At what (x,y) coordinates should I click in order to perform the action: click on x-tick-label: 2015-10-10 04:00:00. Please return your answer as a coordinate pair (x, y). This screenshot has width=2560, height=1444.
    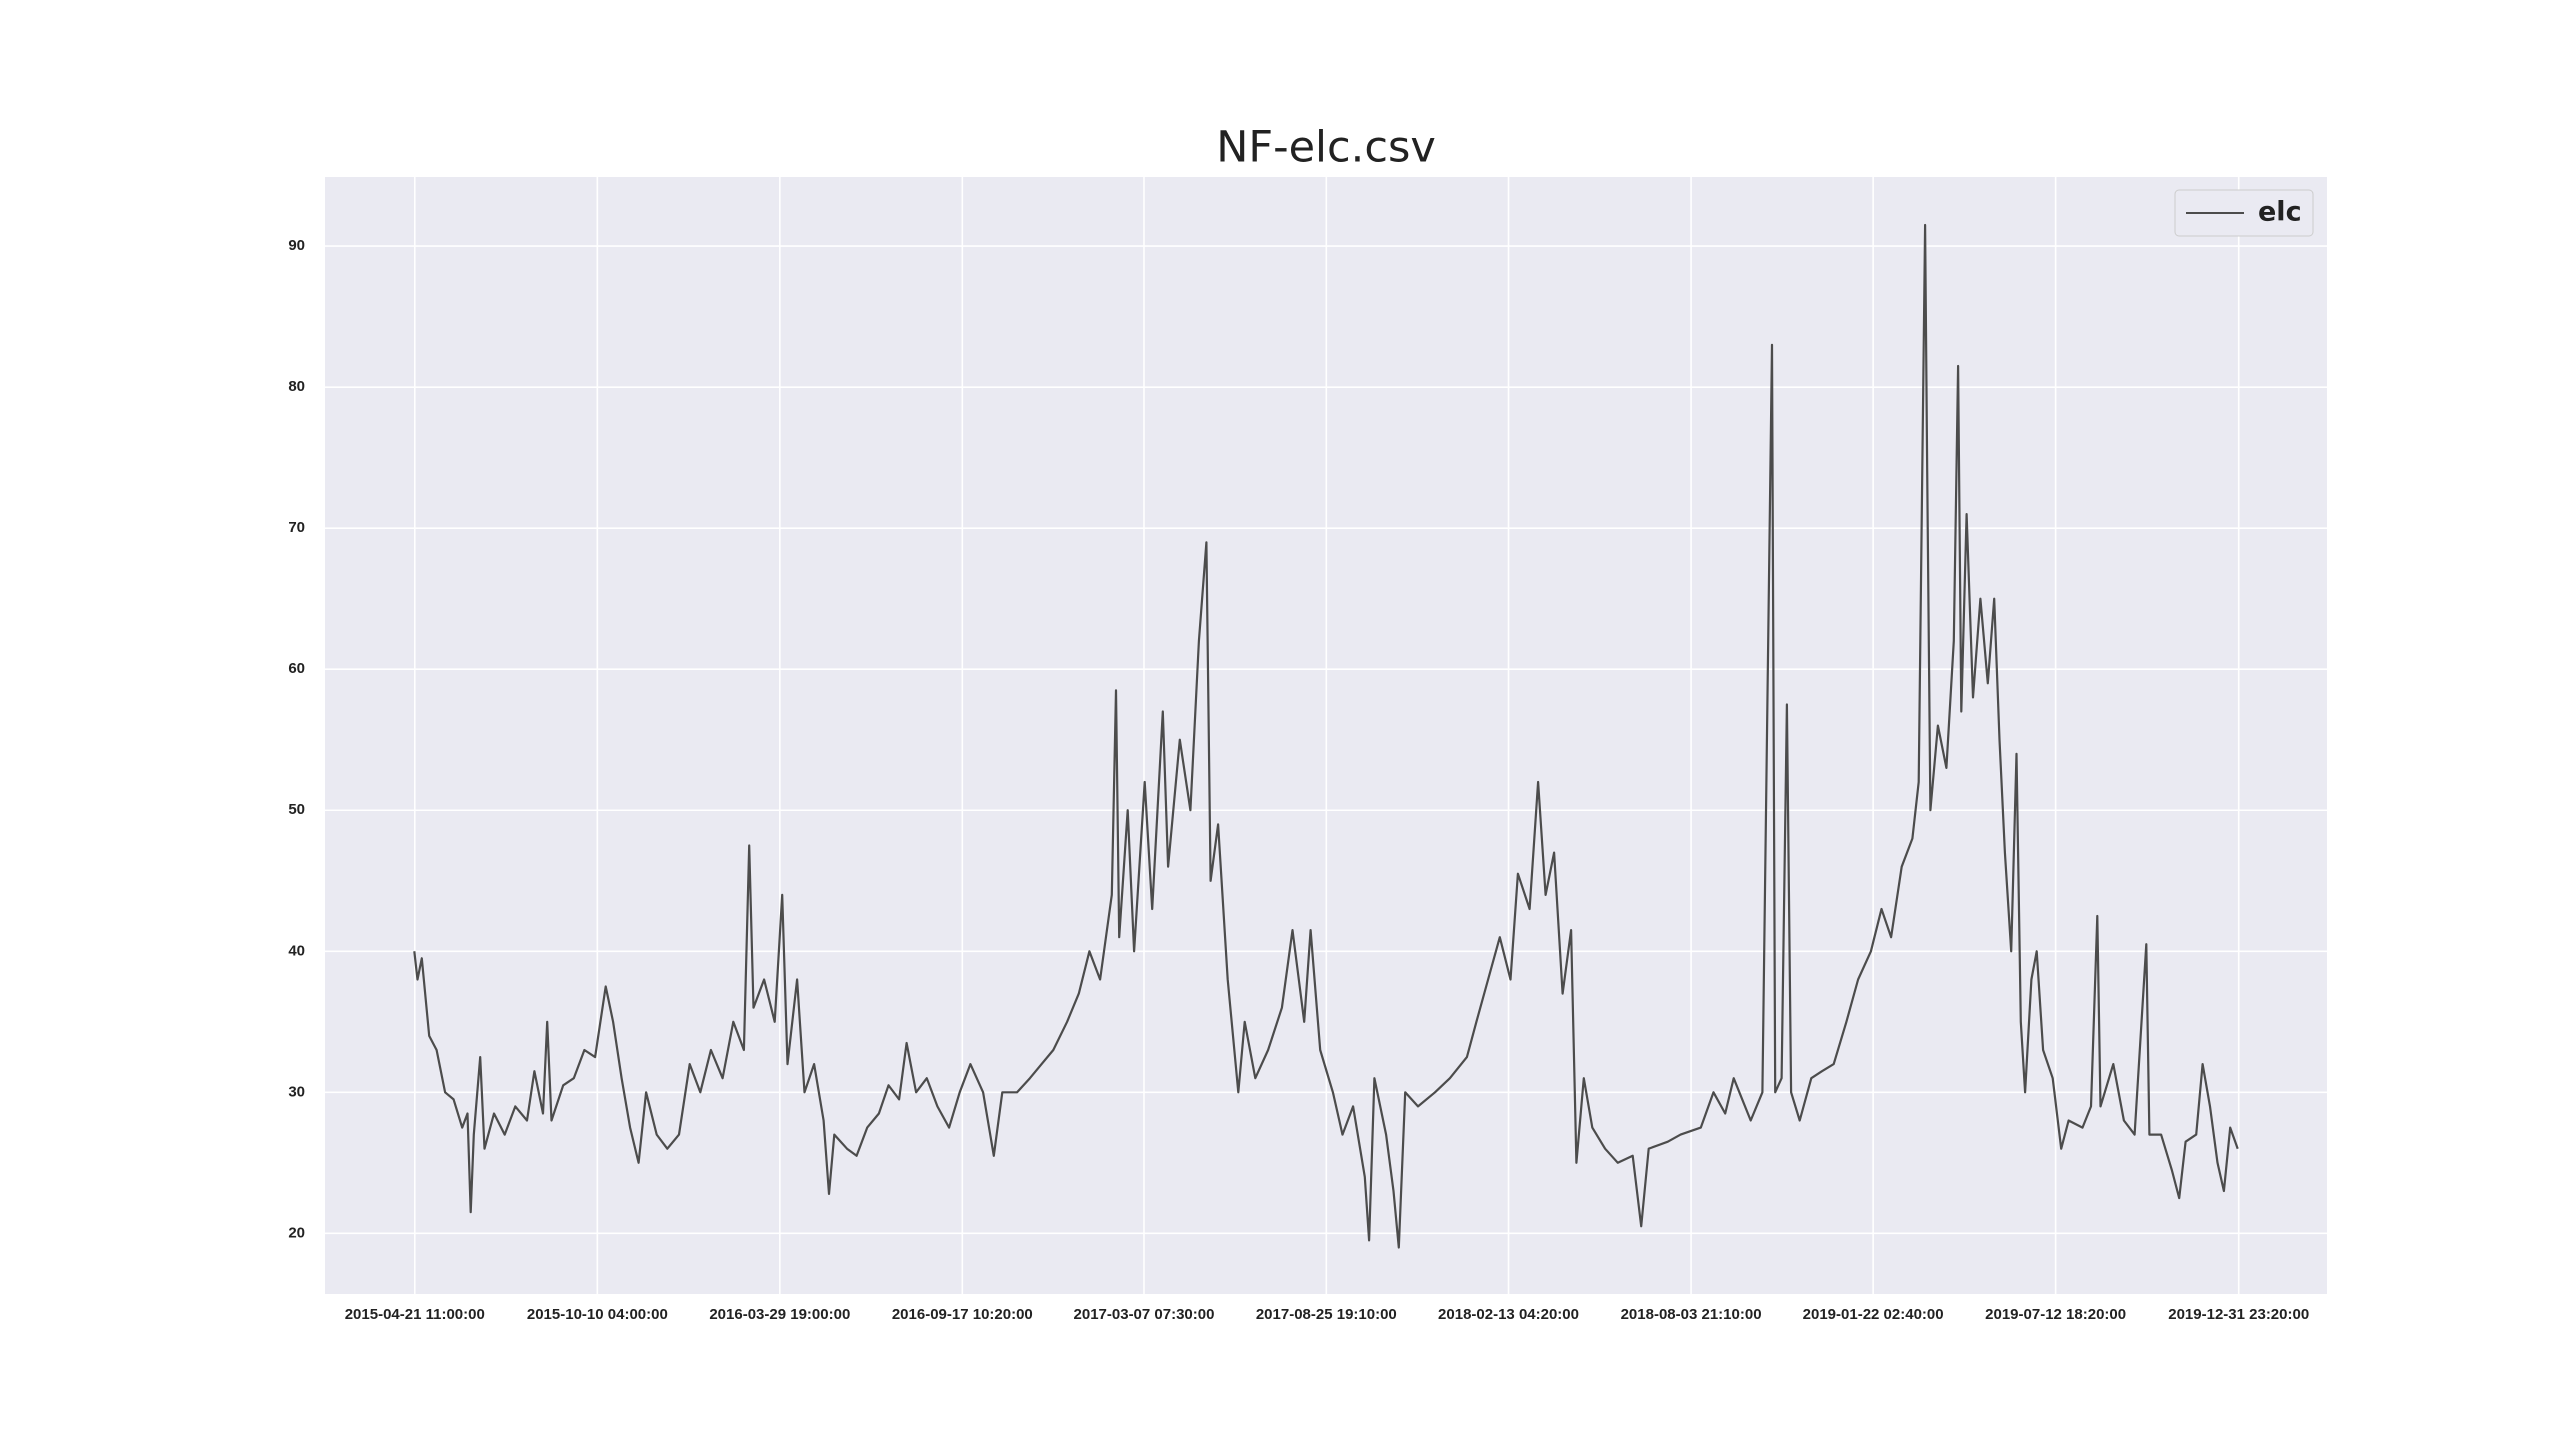
    Looking at the image, I should click on (597, 1314).